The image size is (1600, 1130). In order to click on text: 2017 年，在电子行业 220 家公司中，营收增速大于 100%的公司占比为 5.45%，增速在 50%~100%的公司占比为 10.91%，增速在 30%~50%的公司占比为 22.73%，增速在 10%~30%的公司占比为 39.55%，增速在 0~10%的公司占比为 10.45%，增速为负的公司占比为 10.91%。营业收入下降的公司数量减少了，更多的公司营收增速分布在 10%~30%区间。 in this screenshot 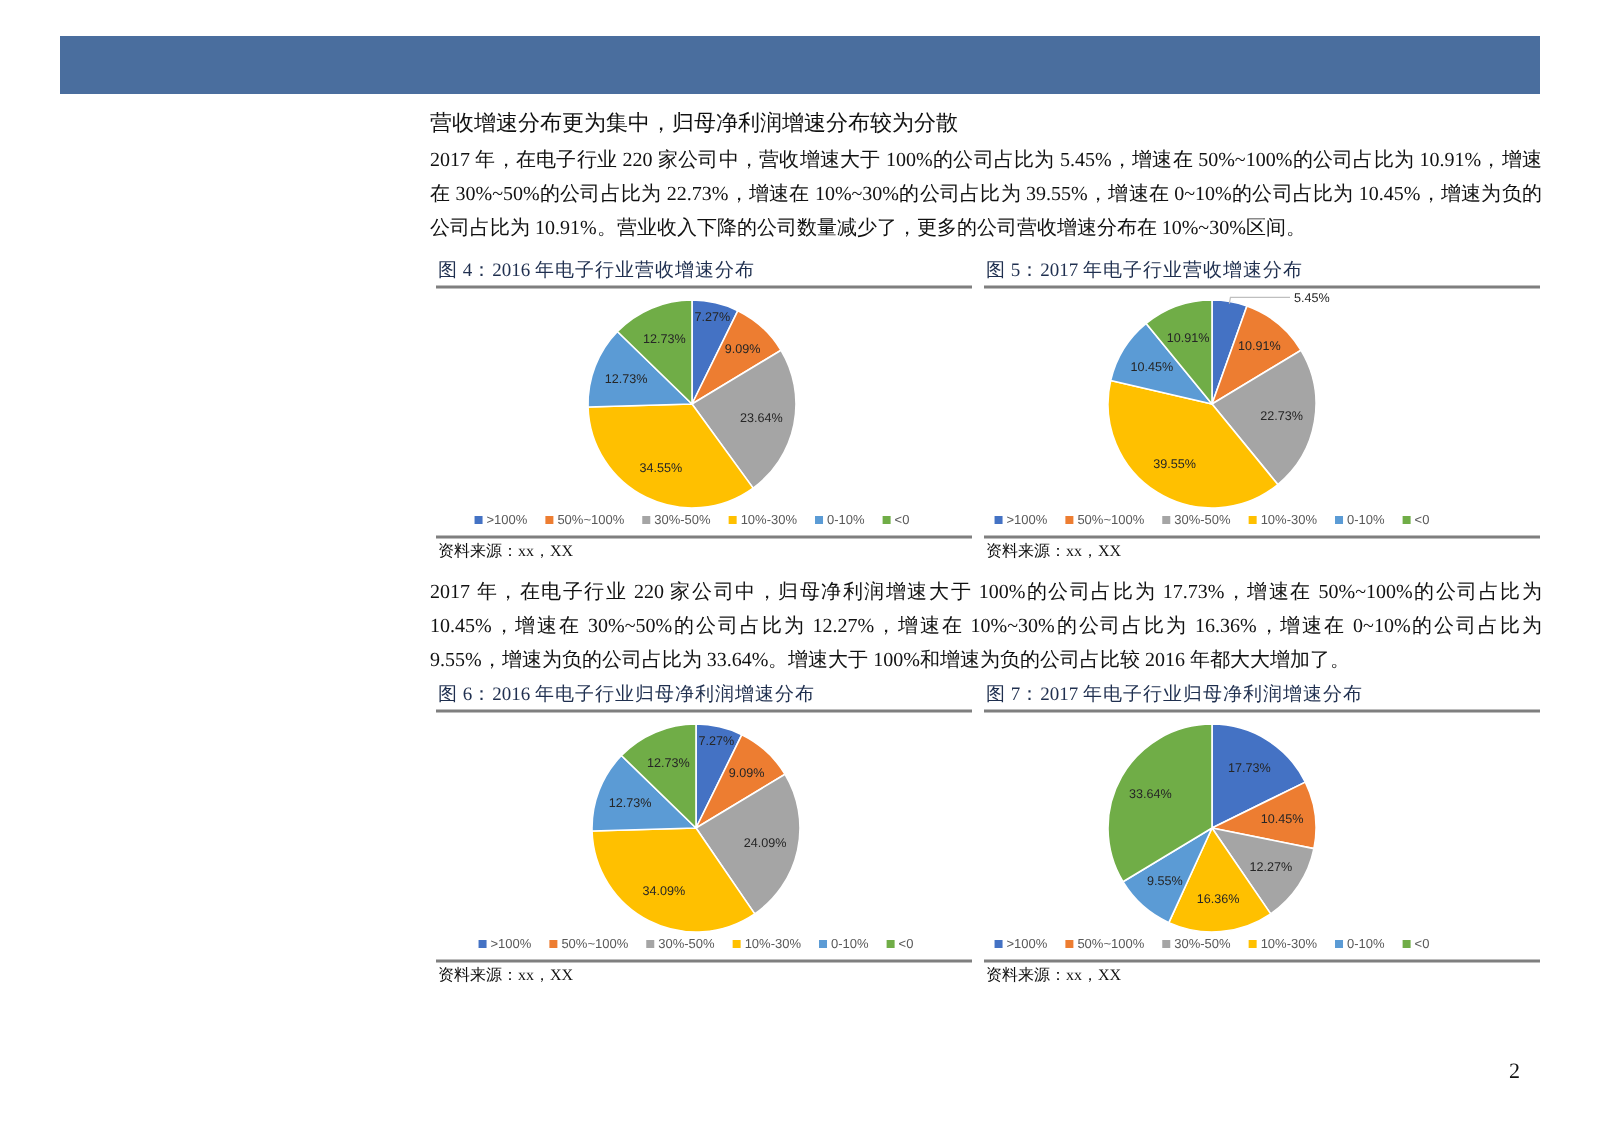, I will do `click(986, 195)`.